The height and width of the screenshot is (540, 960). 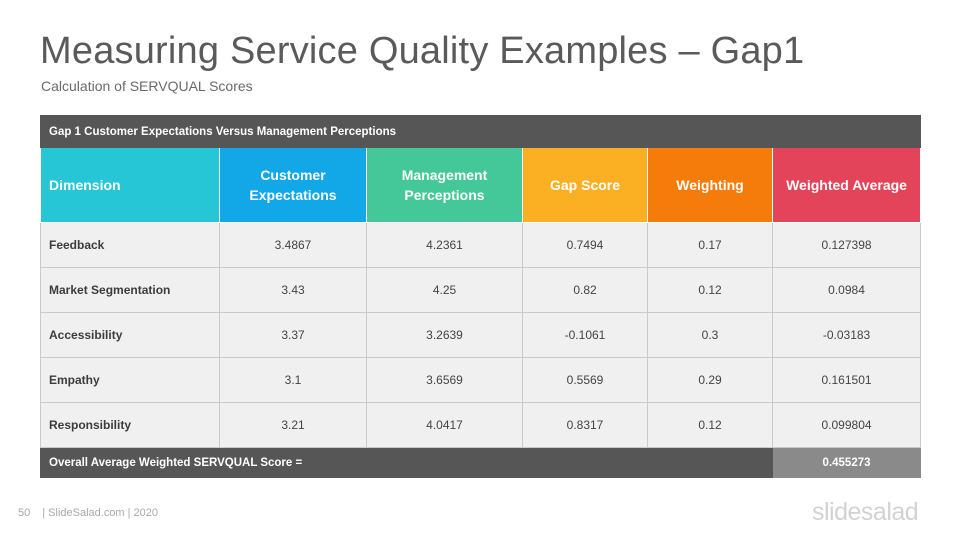 What do you see at coordinates (444, 195) in the screenshot?
I see `header-management-line2: Perceptions` at bounding box center [444, 195].